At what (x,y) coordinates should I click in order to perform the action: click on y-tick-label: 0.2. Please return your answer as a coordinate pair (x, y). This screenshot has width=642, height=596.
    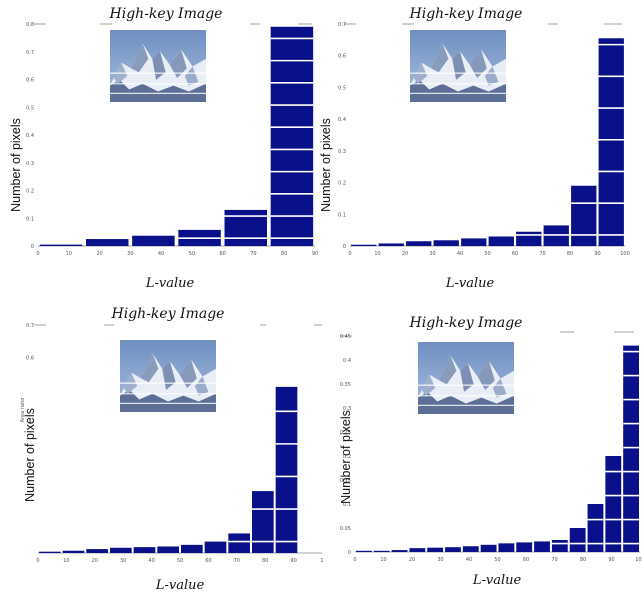
    Looking at the image, I should click on (347, 457).